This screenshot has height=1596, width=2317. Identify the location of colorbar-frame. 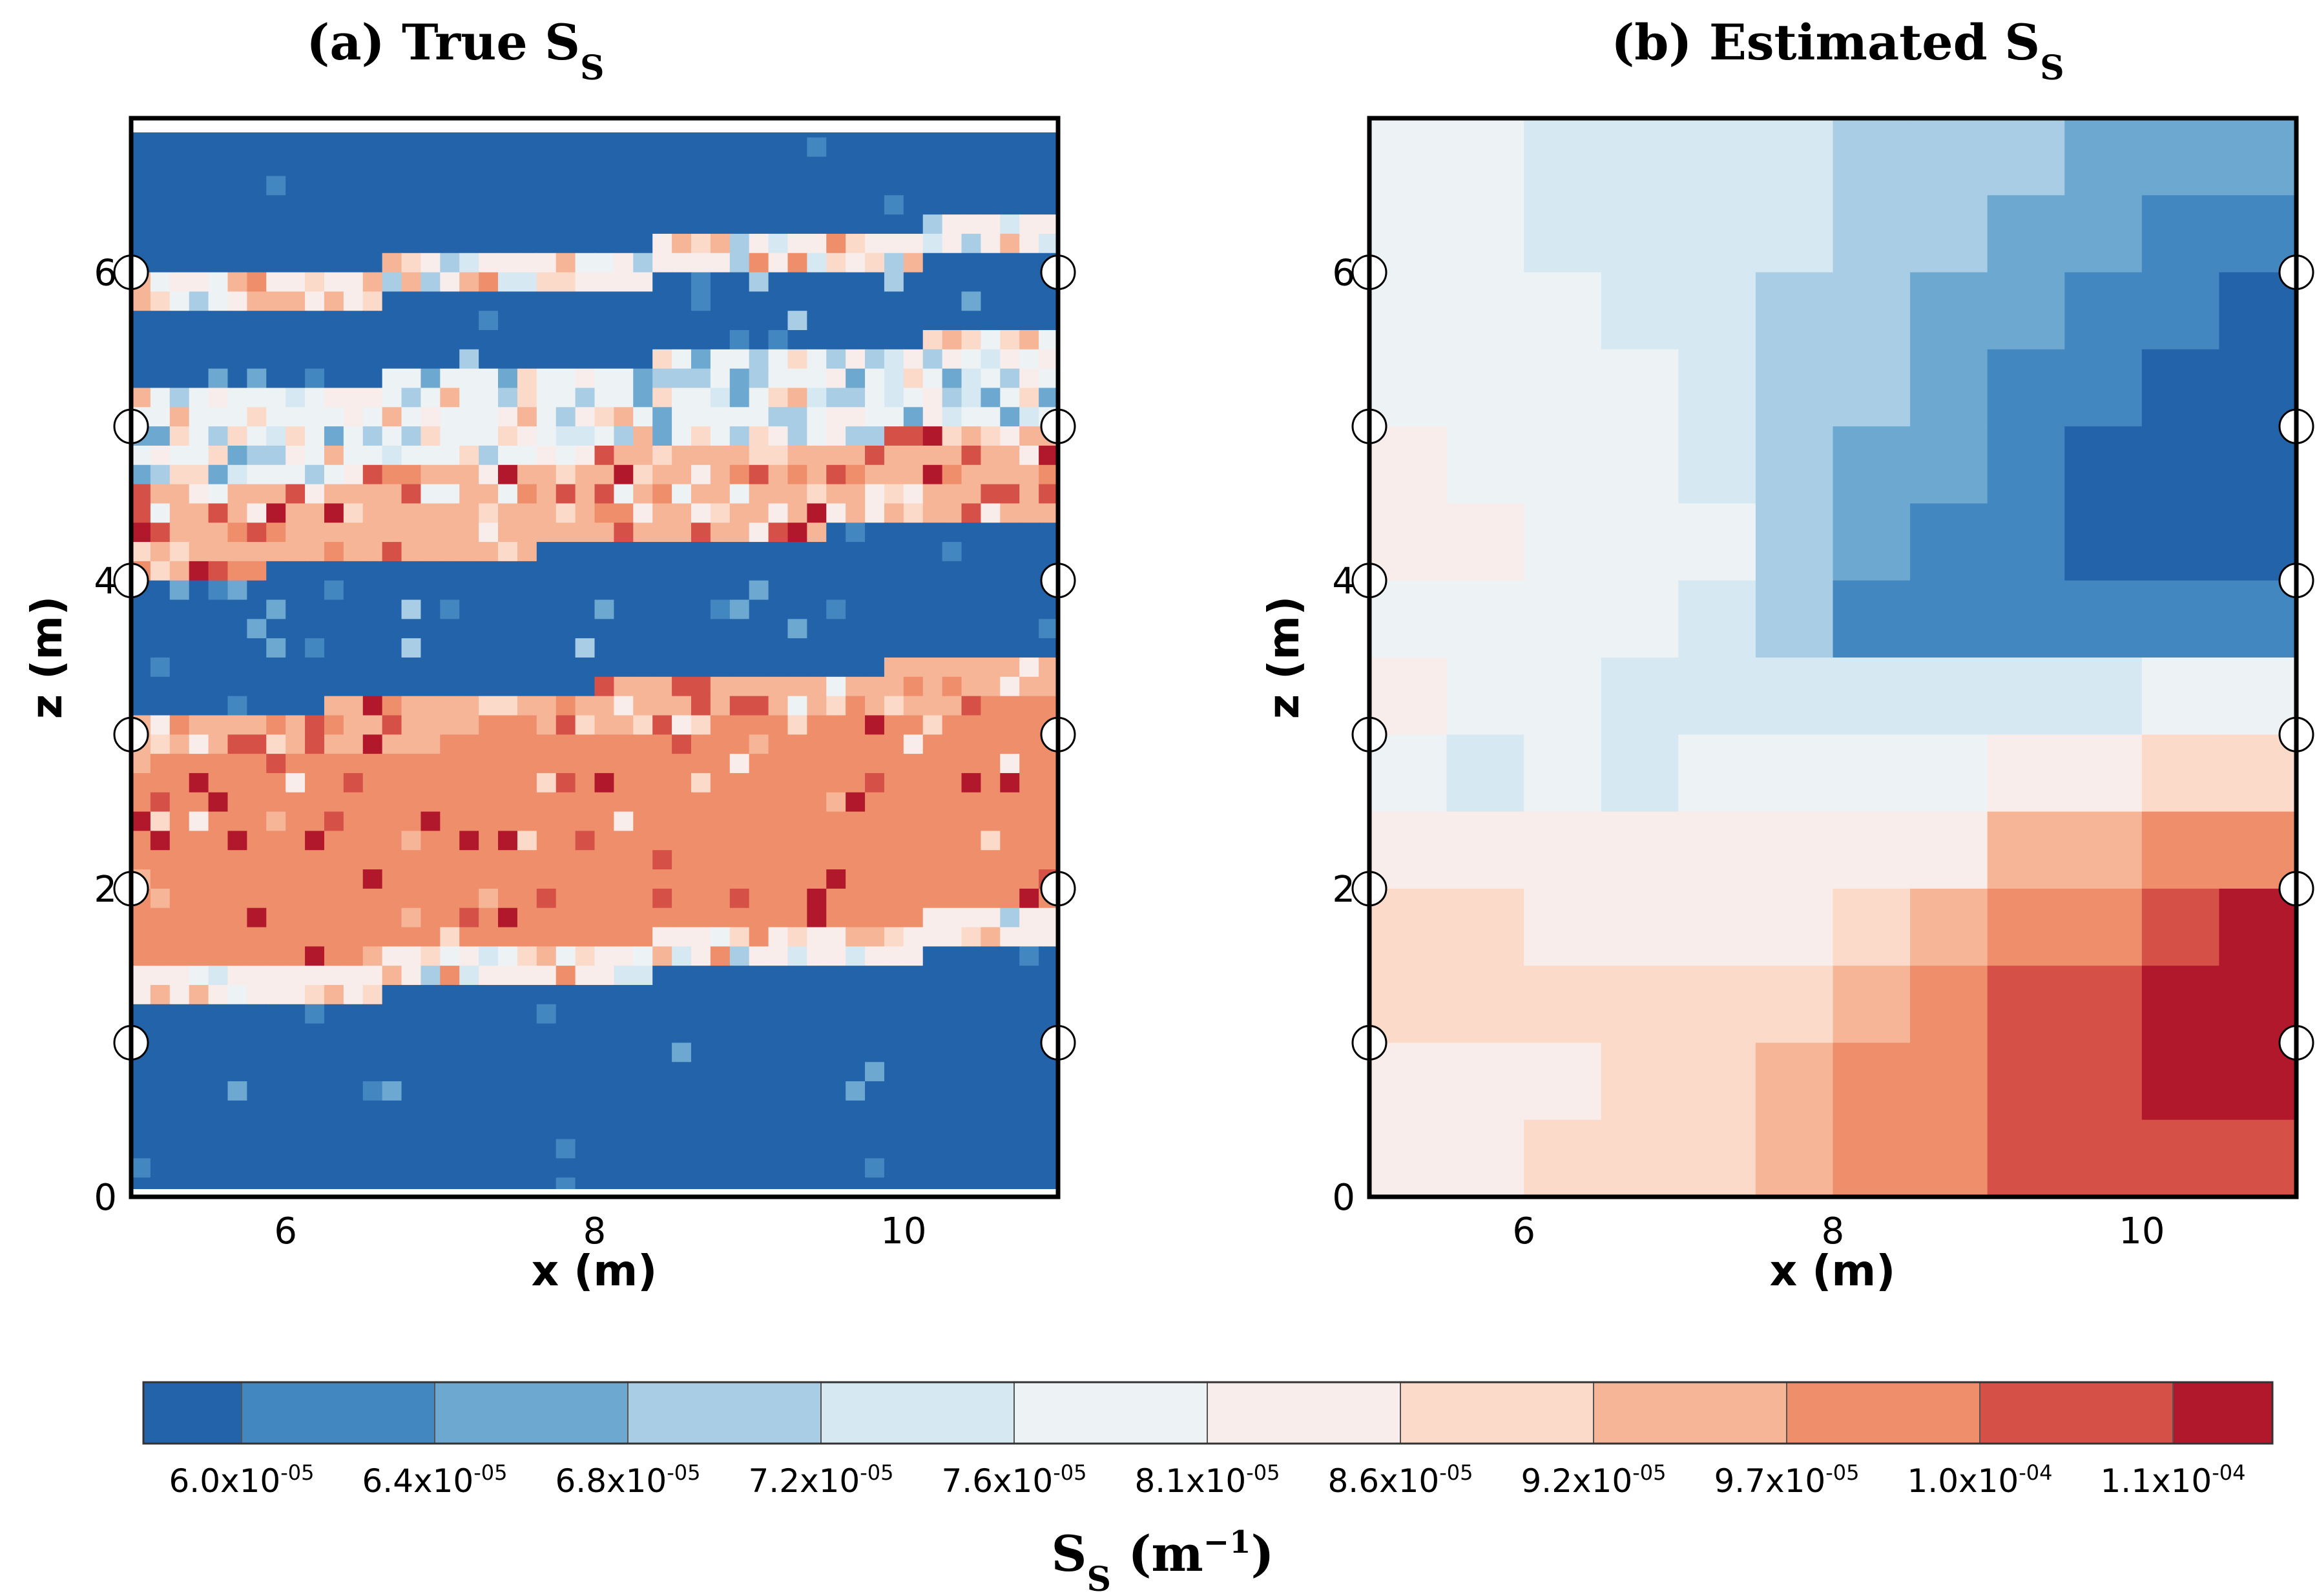
(1208, 1413).